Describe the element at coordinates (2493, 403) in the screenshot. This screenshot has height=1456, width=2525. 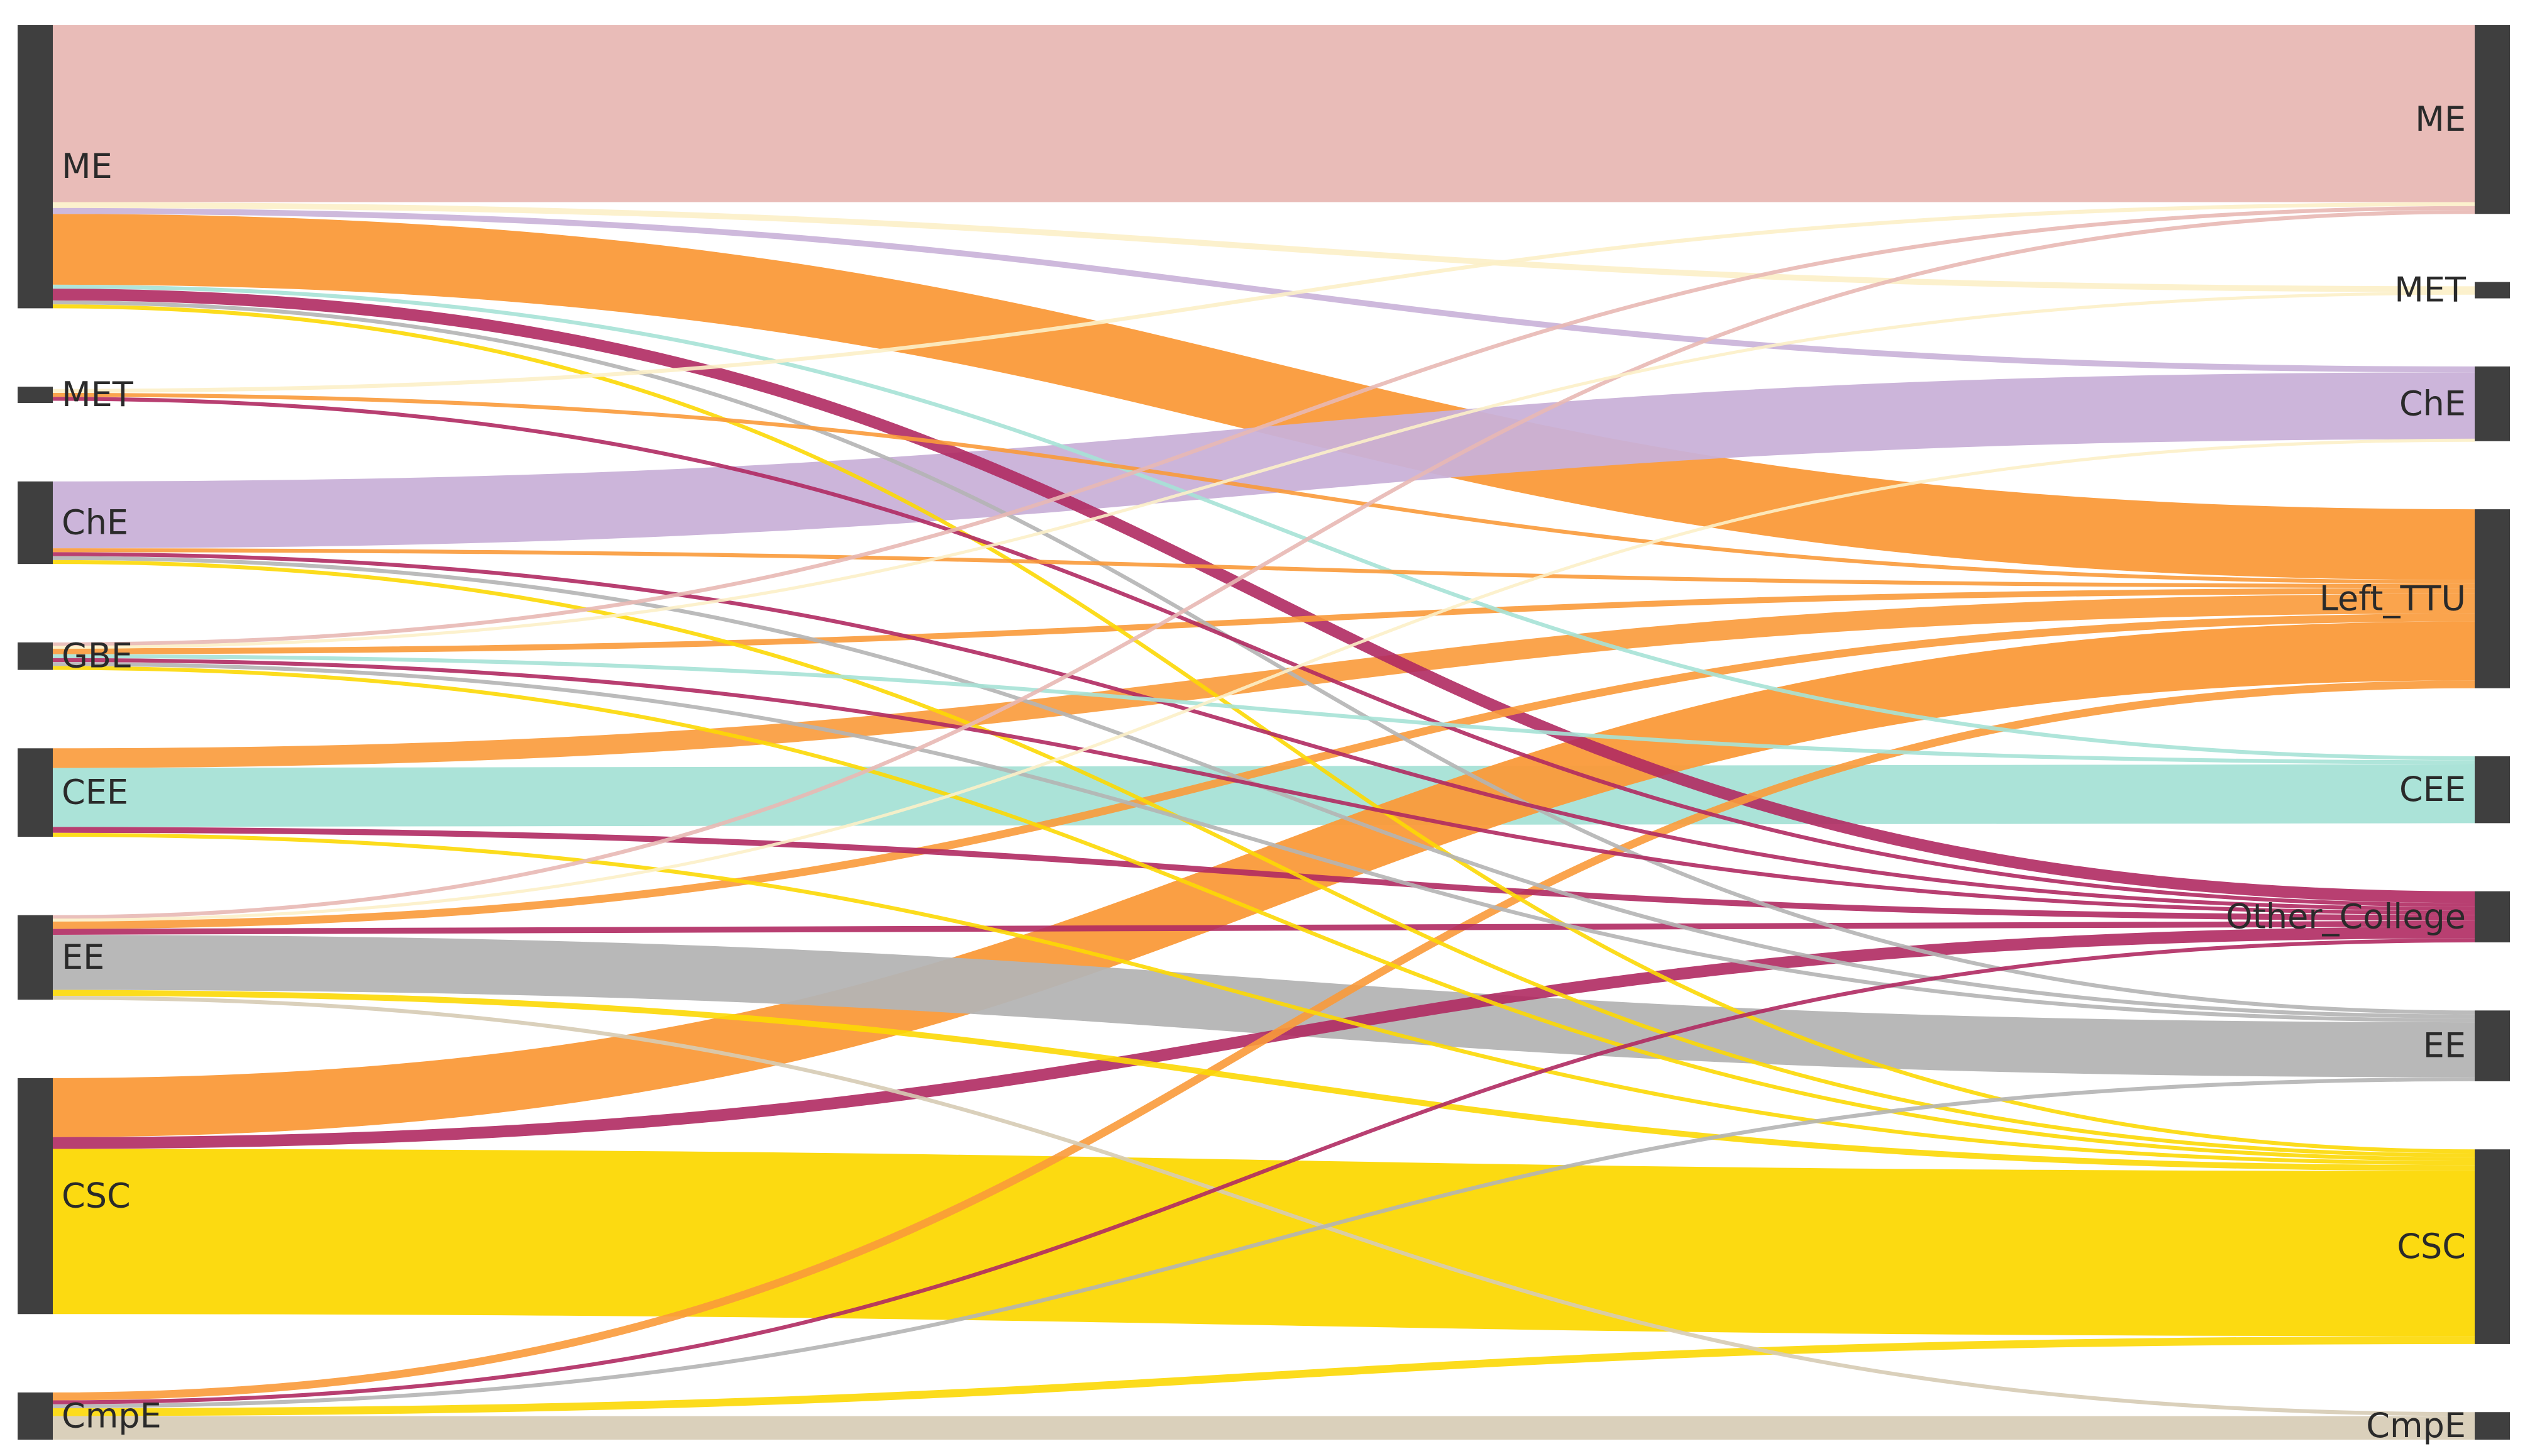
I see `right-node-che` at that location.